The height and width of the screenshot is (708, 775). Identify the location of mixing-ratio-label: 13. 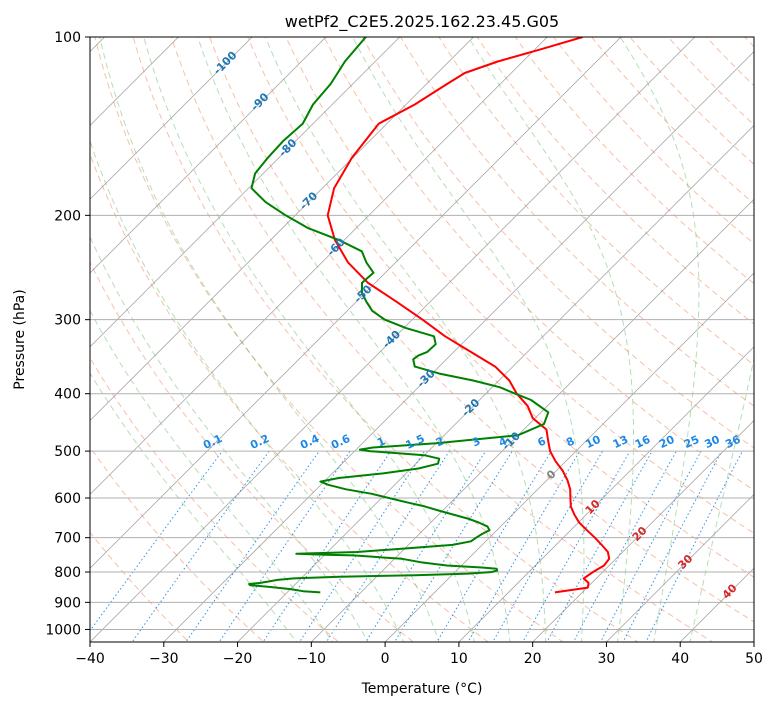
(620, 442).